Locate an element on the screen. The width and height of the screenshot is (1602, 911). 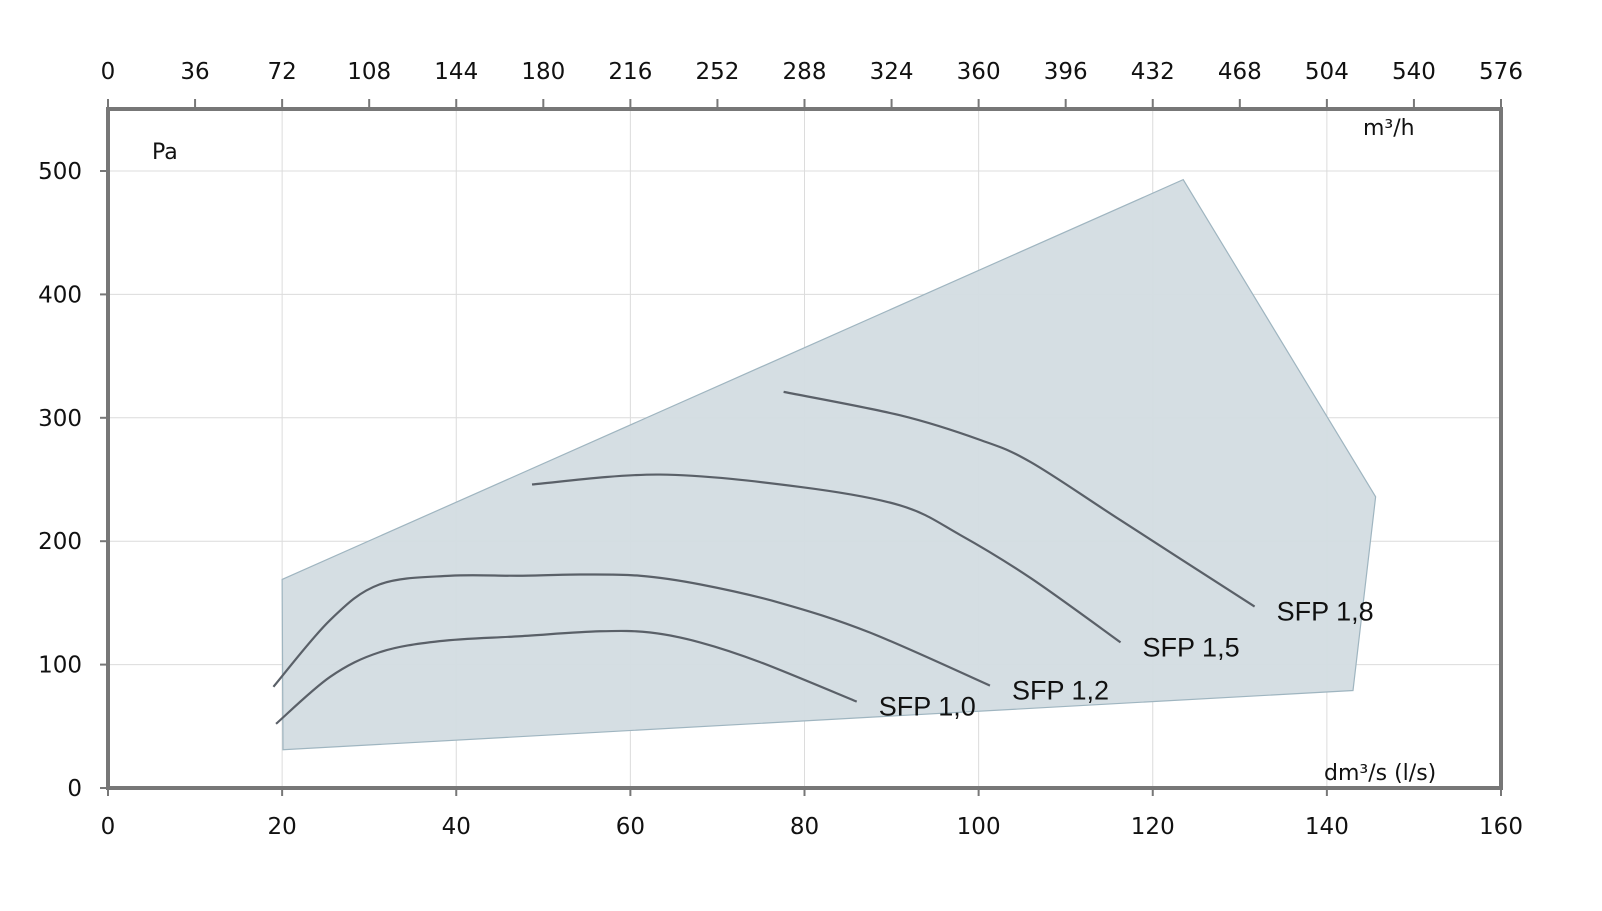
x2-tick-label: 576 is located at coordinates (1501, 72).